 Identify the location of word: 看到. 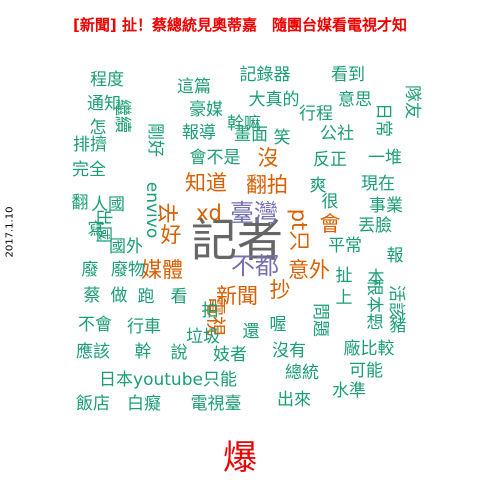
(348, 75).